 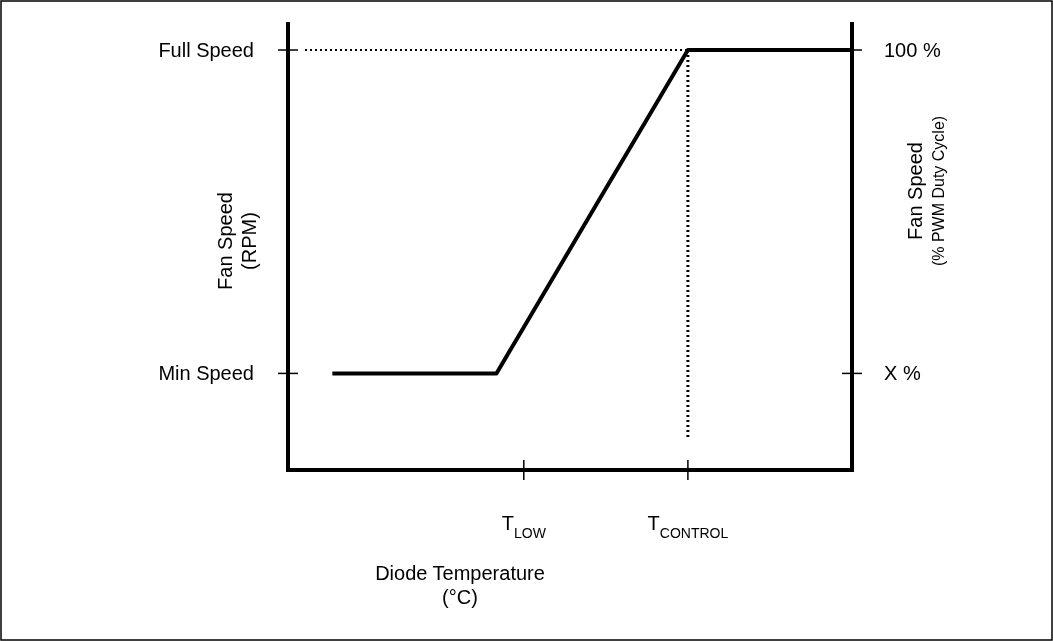 What do you see at coordinates (688, 526) in the screenshot?
I see `x-tick-label: T$_{CONTROL}$` at bounding box center [688, 526].